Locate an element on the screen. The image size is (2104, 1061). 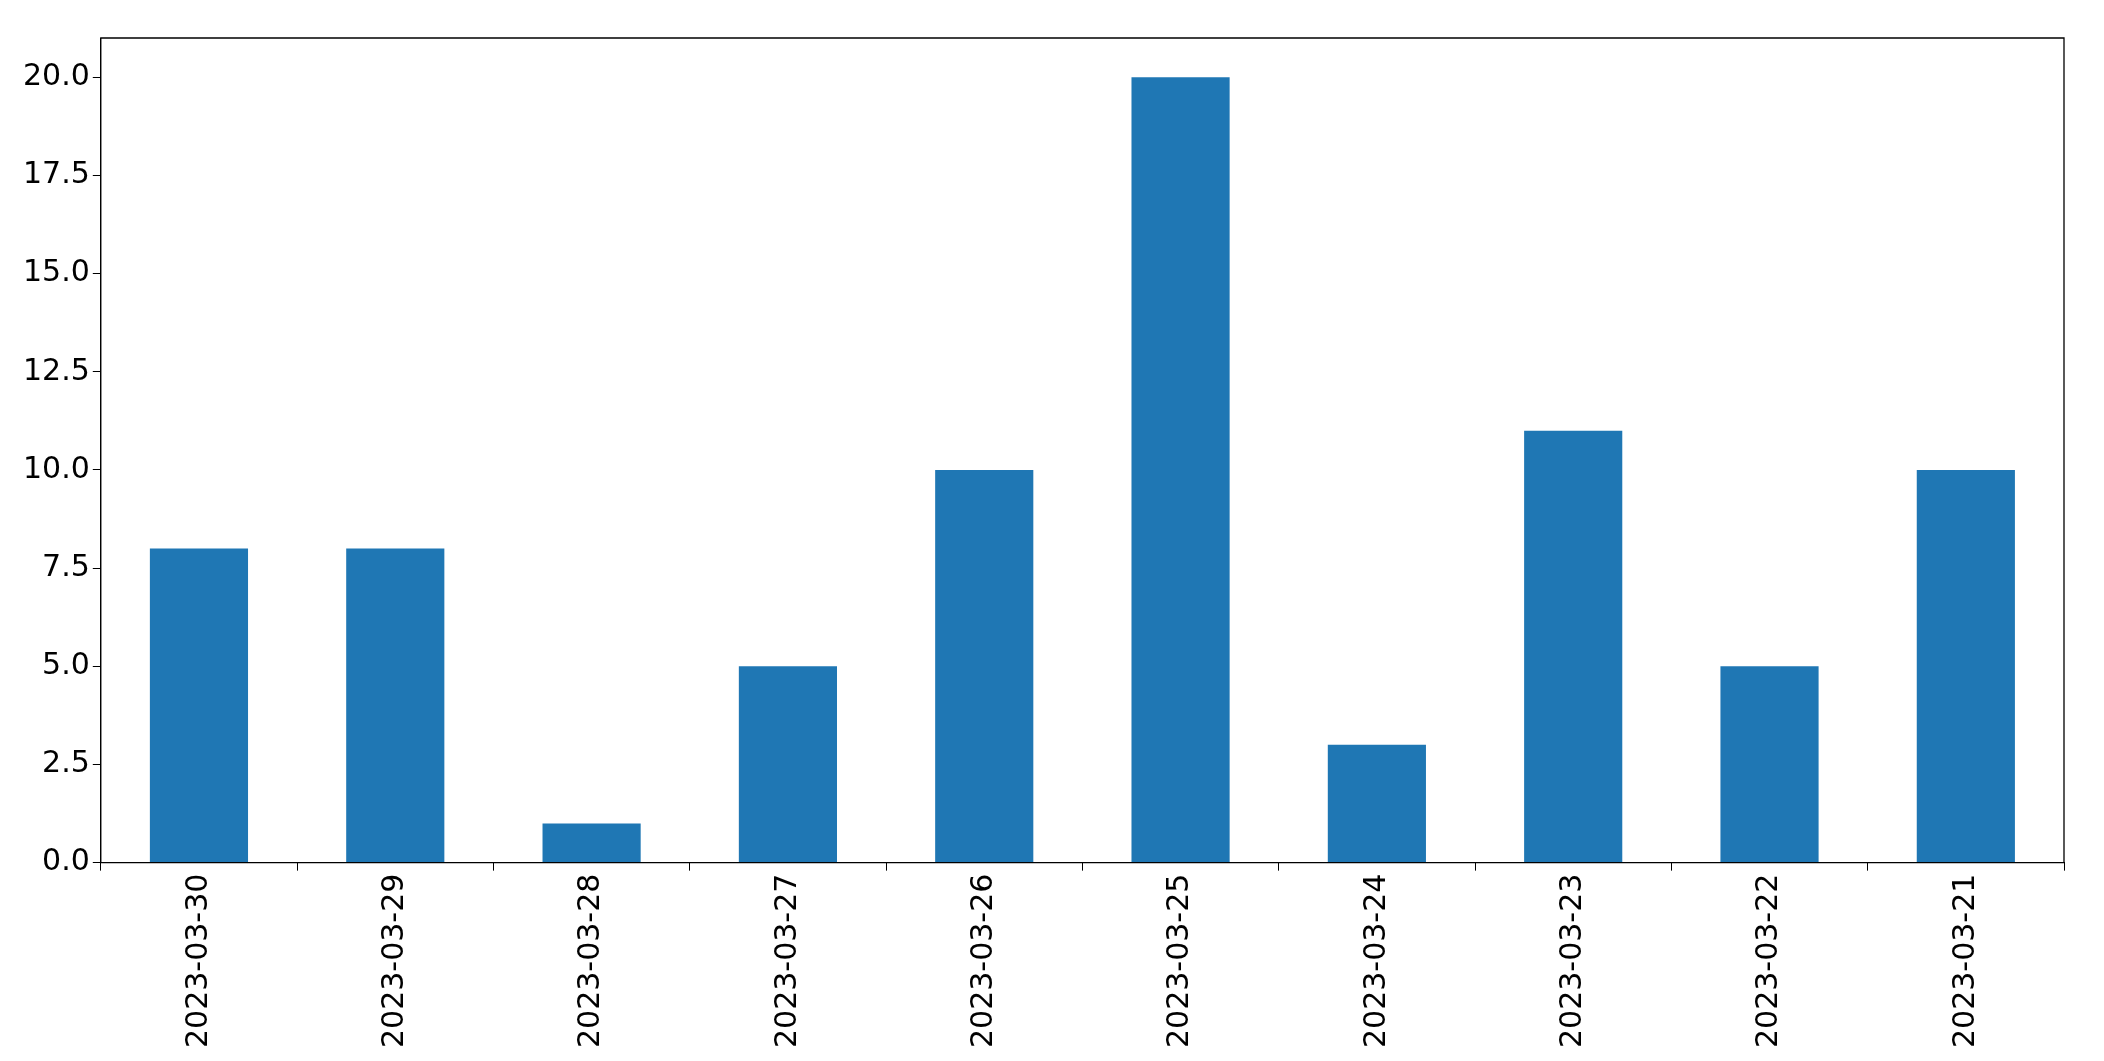
y-tick-label: 15.0 is located at coordinates (56, 271).